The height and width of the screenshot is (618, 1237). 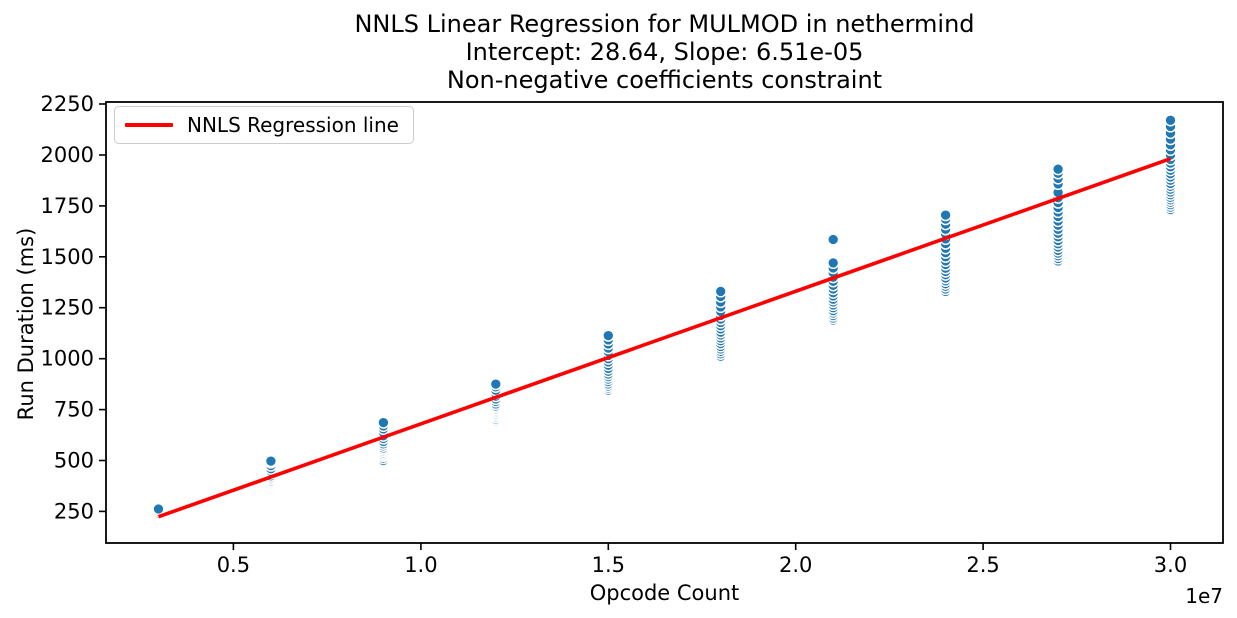 I want to click on x-tick-label: 3.0, so click(x=1170, y=565).